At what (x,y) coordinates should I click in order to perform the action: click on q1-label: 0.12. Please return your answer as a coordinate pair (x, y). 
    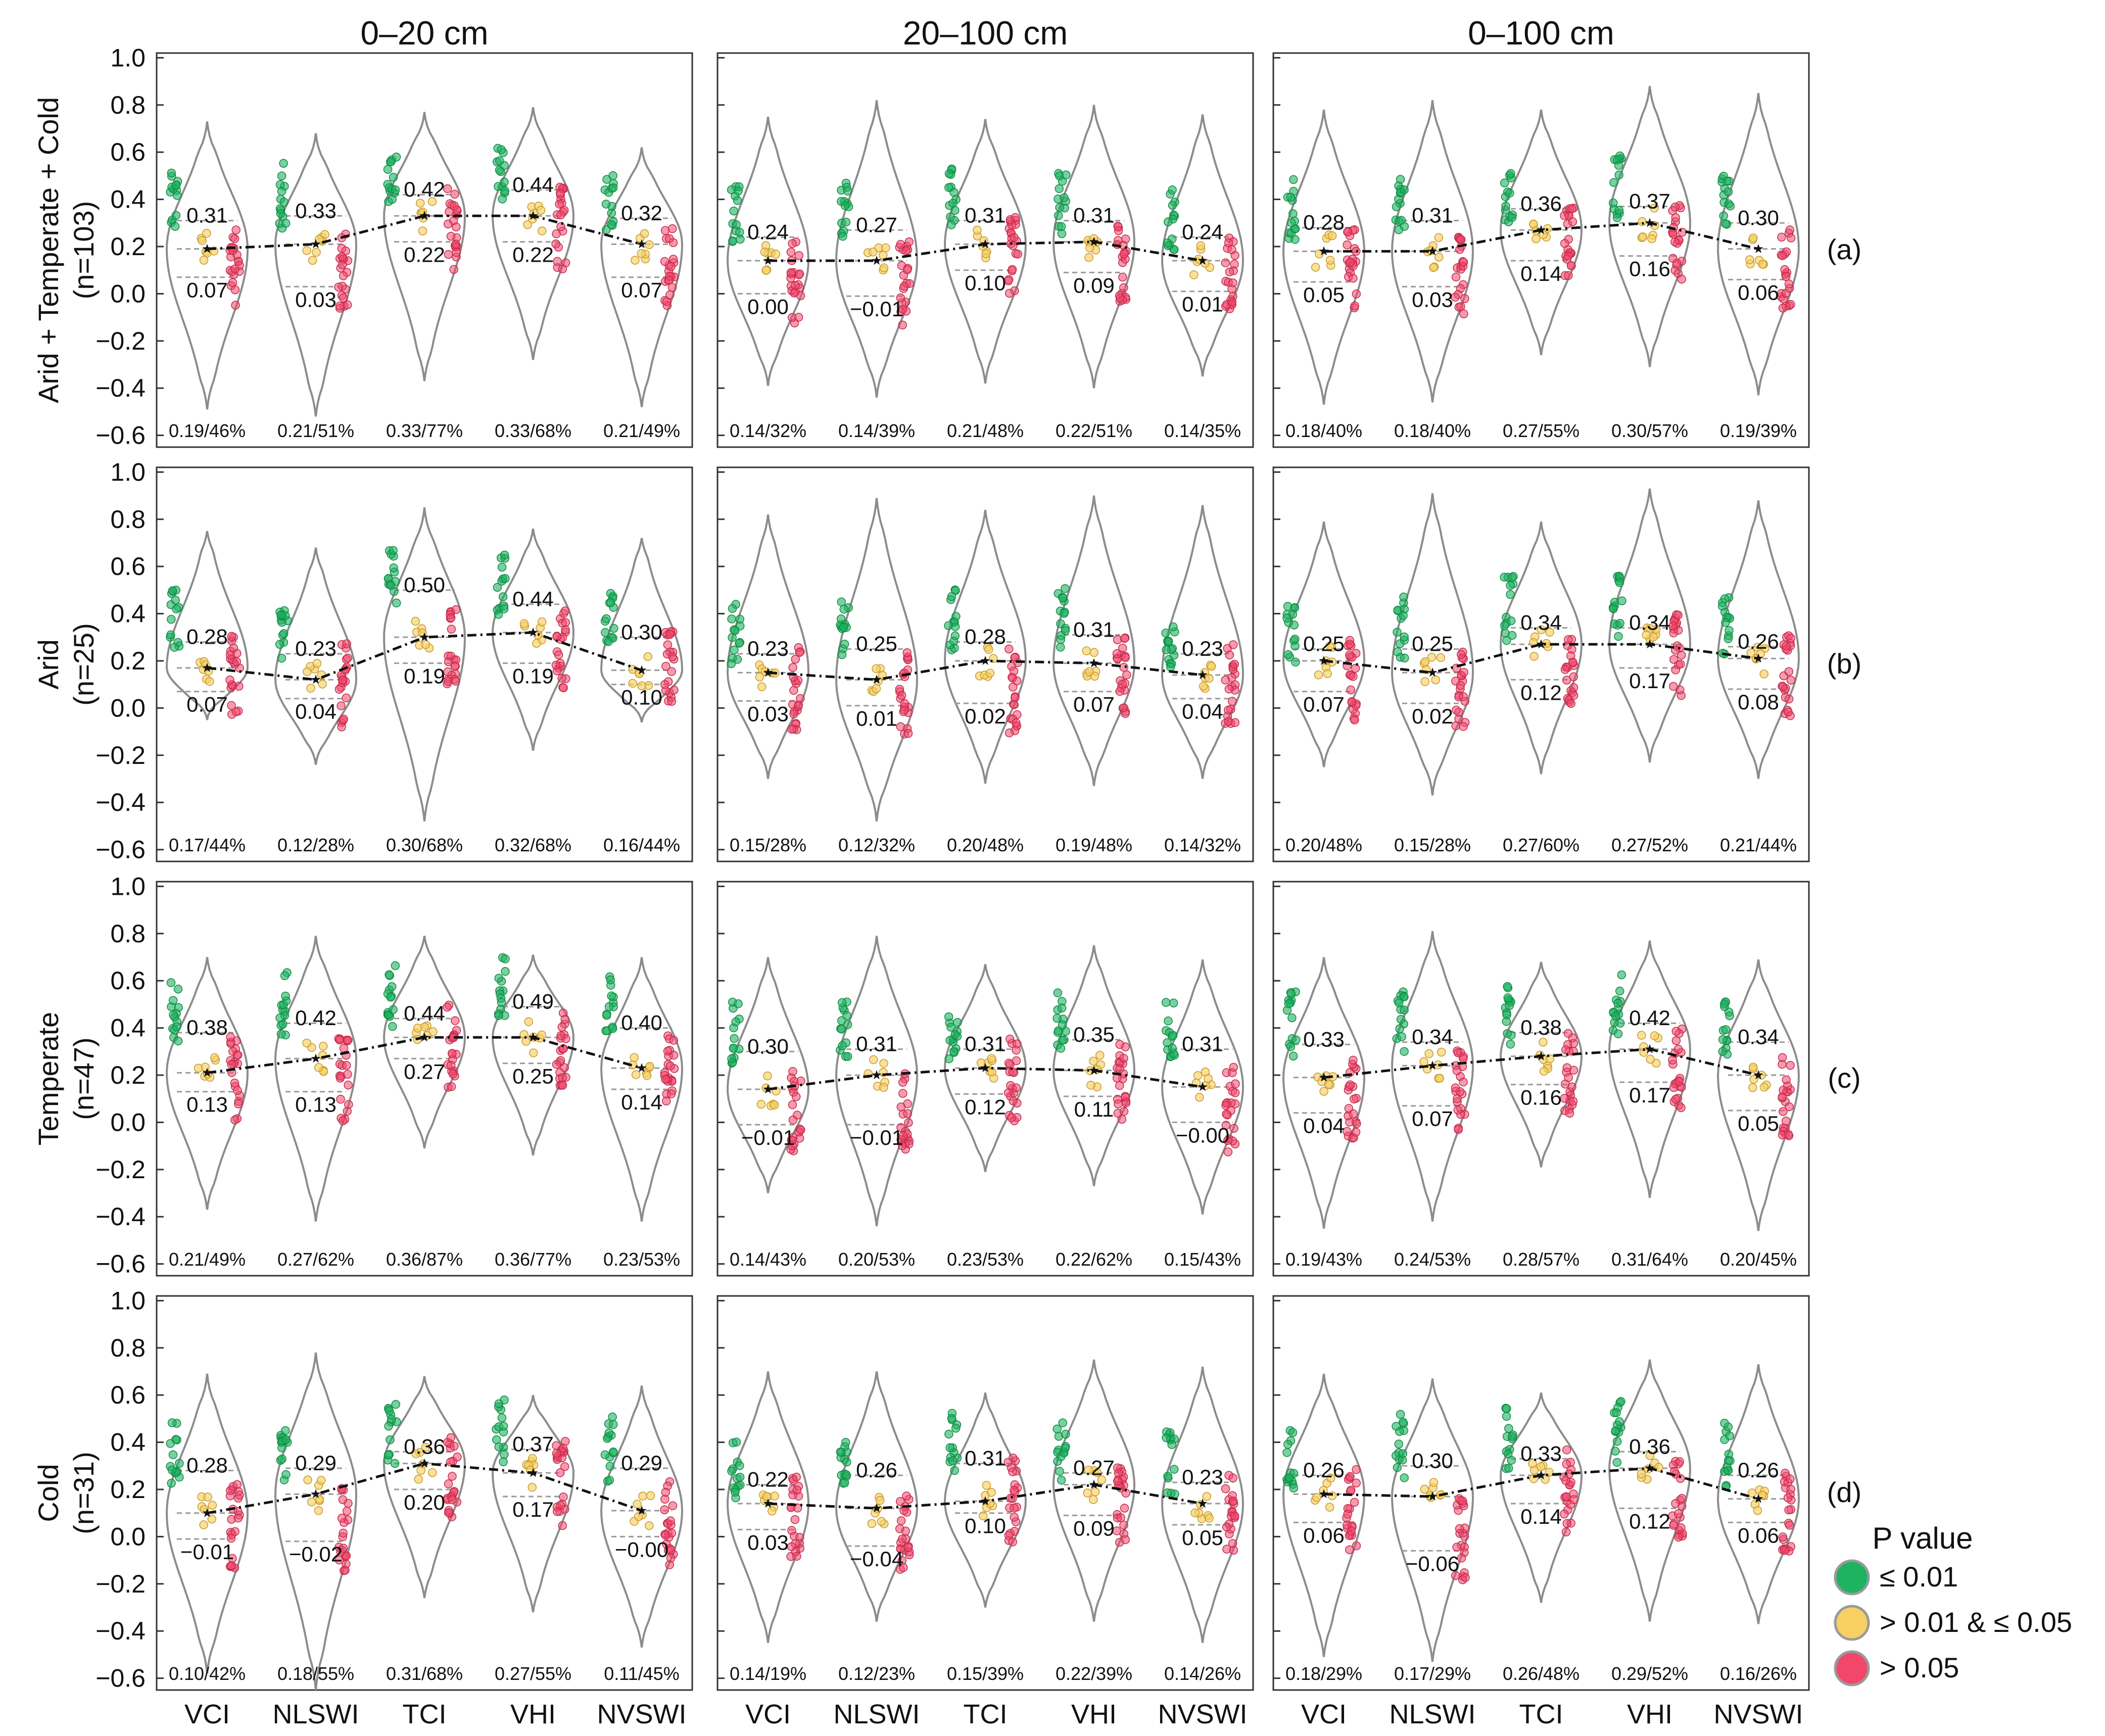
    Looking at the image, I should click on (1541, 692).